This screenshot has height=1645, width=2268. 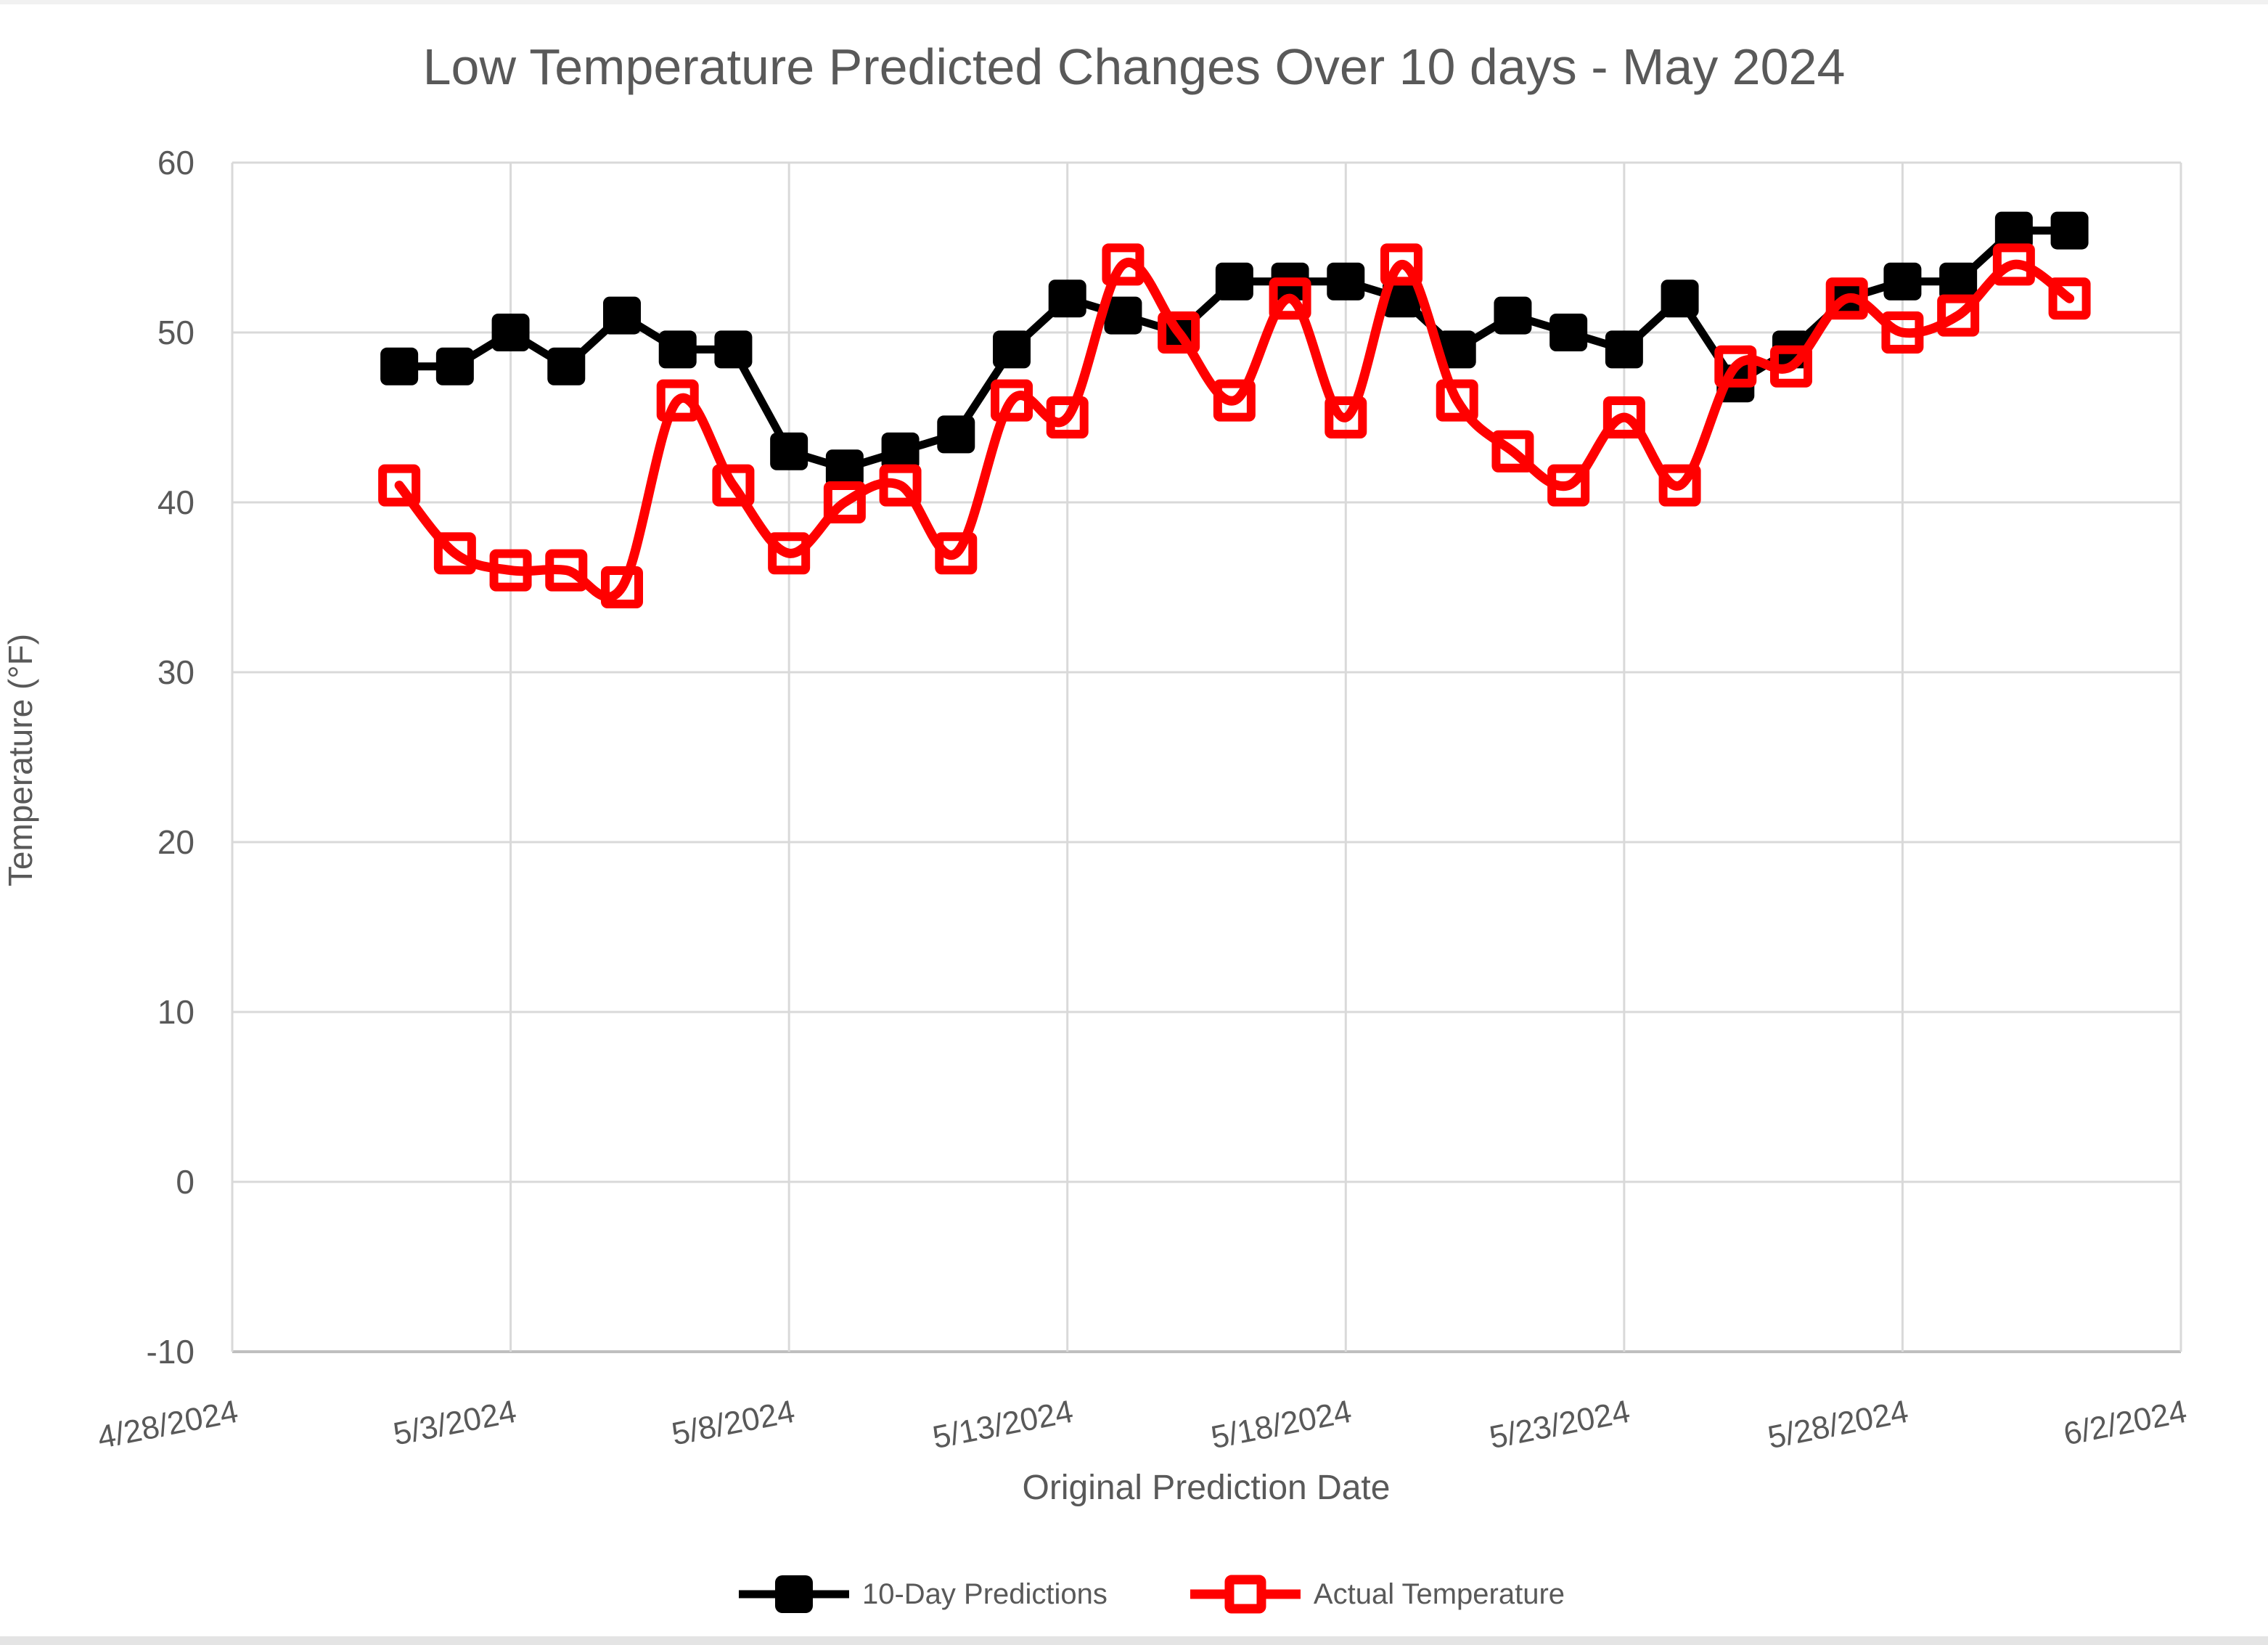 I want to click on y-tick-labels: 60 50 40 30 20 10 0 -10, so click(x=171, y=757).